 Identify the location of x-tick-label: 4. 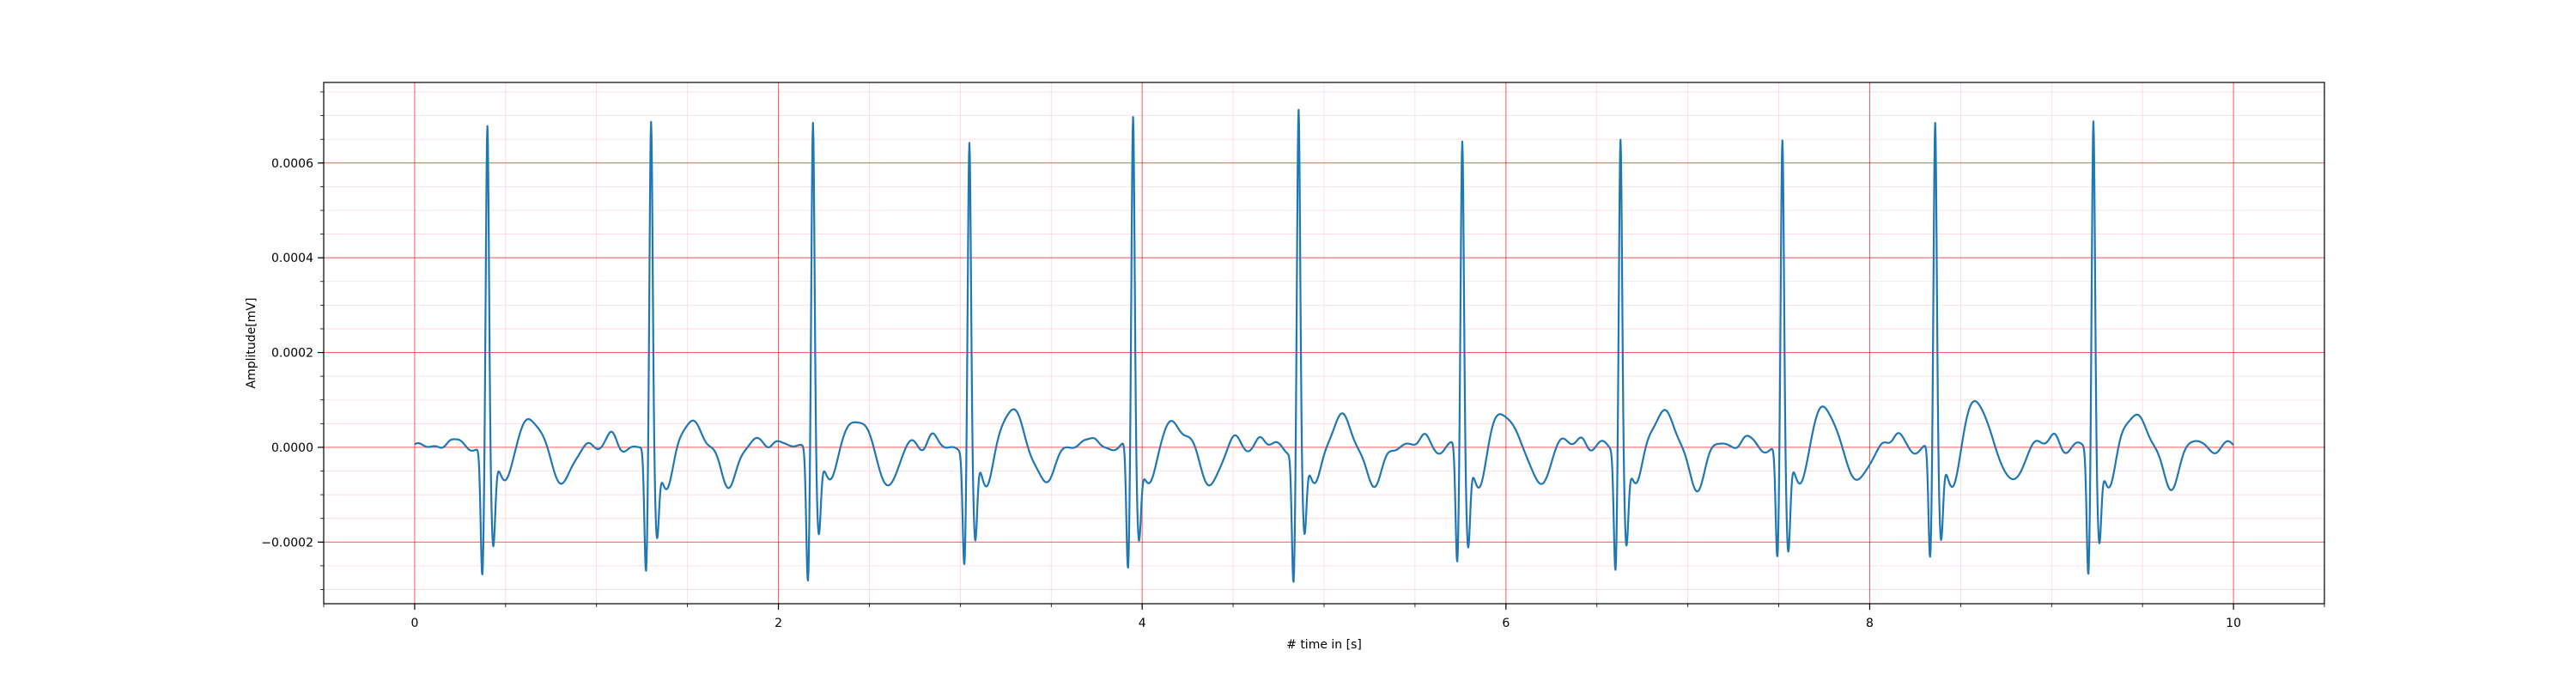
(1142, 623).